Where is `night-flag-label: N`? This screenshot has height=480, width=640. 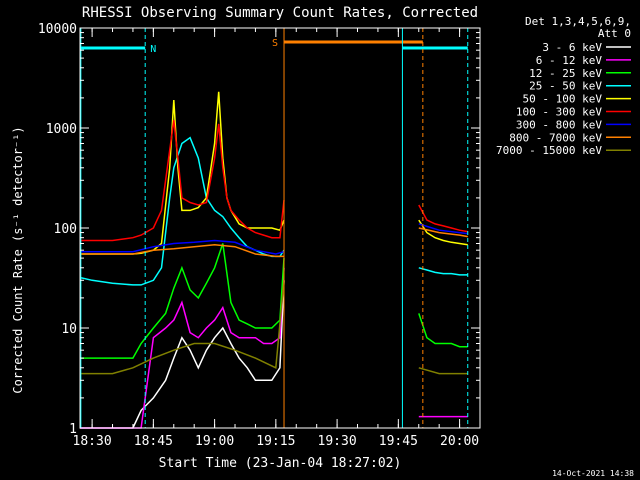 night-flag-label: N is located at coordinates (153, 49).